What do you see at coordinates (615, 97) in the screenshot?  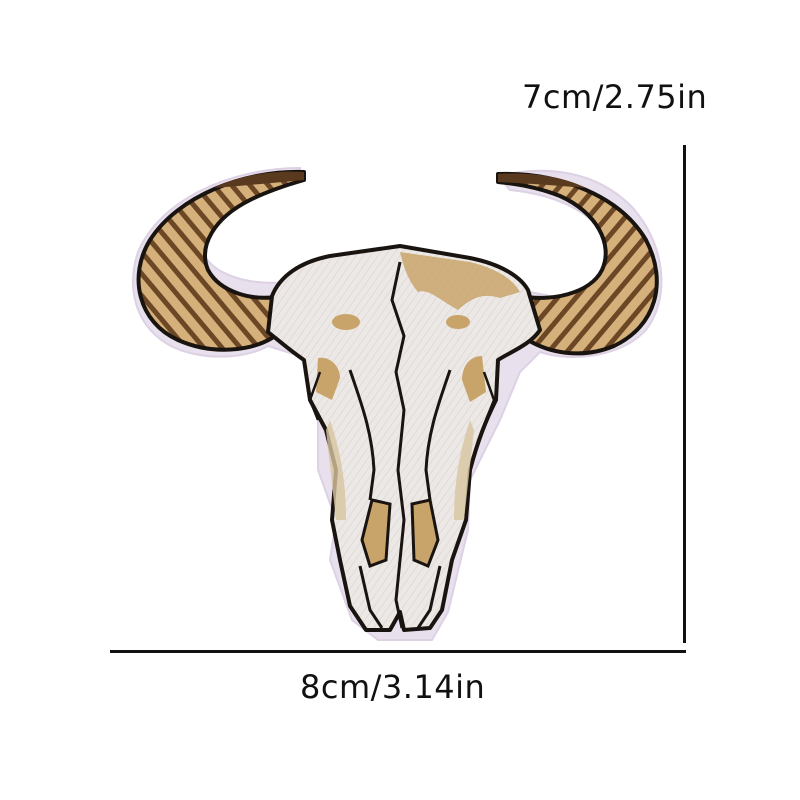 I see `height-label: 7cm/2.75in` at bounding box center [615, 97].